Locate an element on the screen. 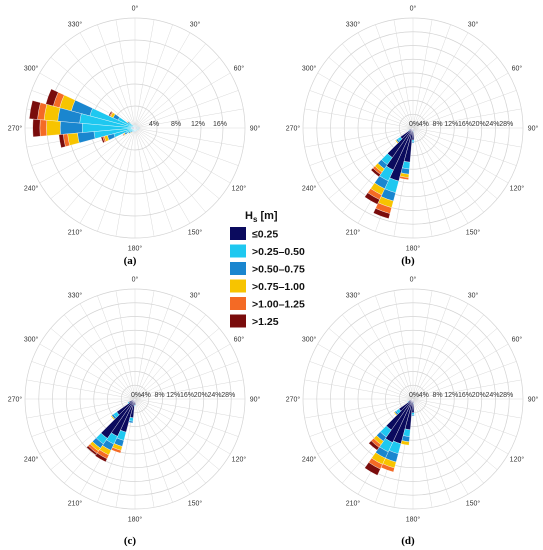 The width and height of the screenshot is (543, 550). bar-segment-dir220-bin4 is located at coordinates (131, 132).